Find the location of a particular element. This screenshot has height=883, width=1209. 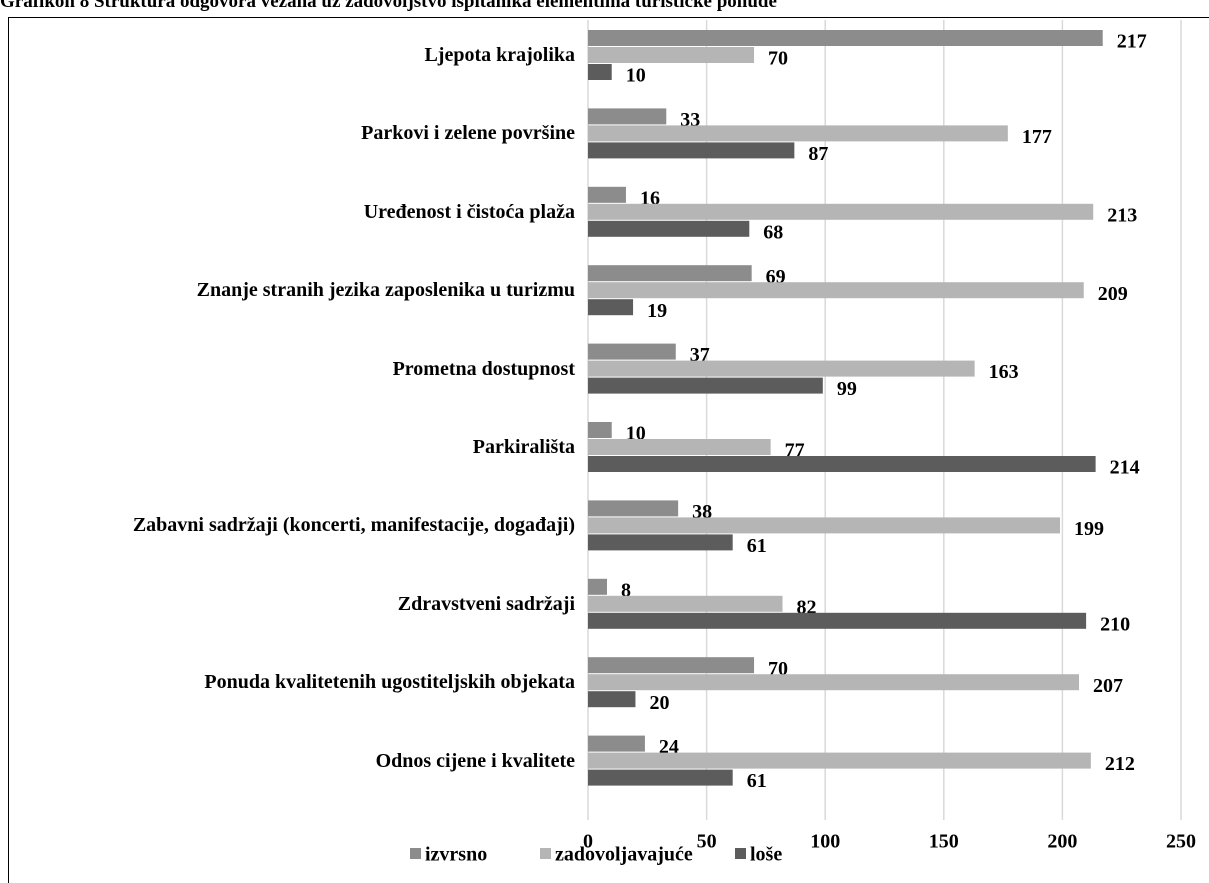

data-label: 177 is located at coordinates (1037, 137).